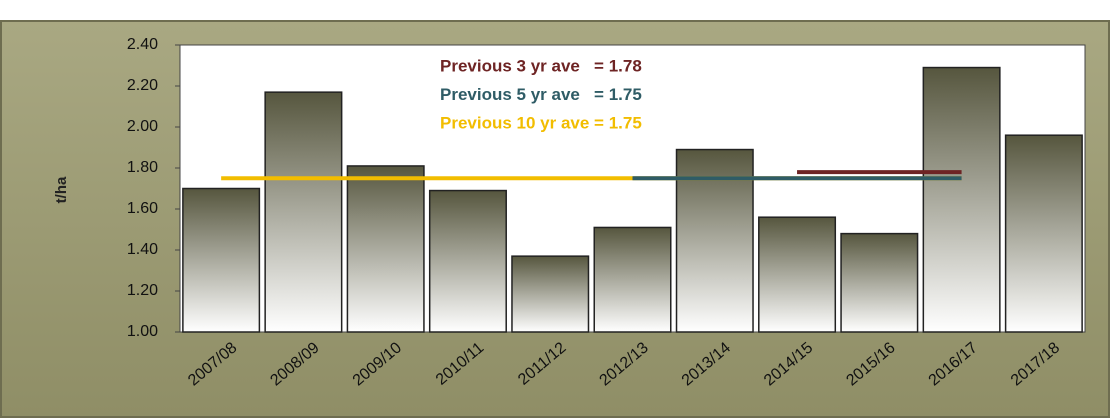 The image size is (1111, 418). I want to click on y-tick-label: 1.40, so click(142, 249).